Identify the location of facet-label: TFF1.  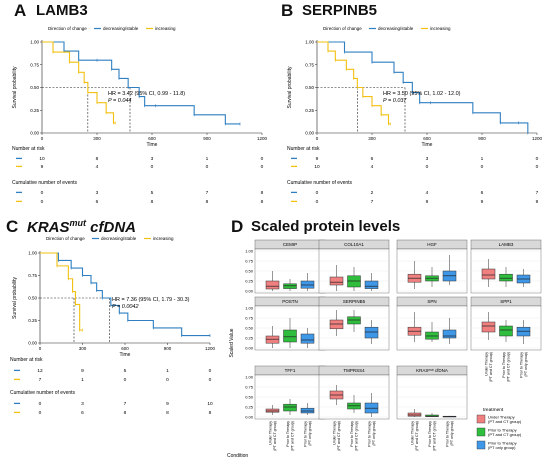
(290, 370).